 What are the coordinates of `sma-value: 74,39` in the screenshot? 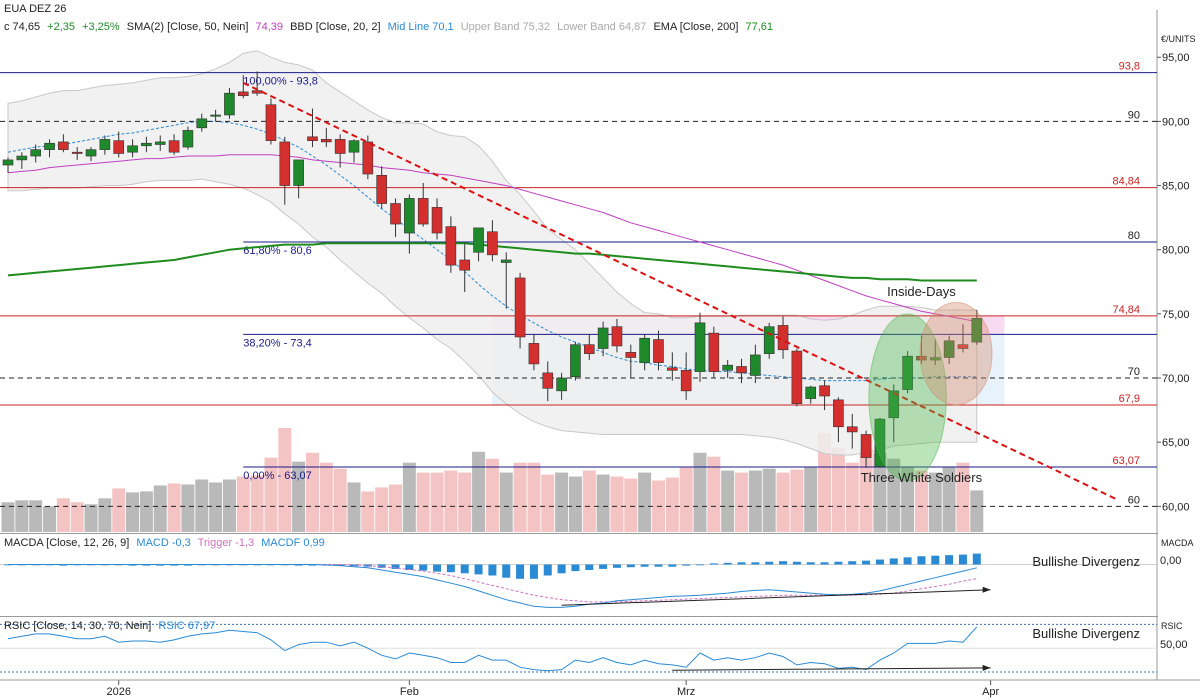 It's located at (269, 27).